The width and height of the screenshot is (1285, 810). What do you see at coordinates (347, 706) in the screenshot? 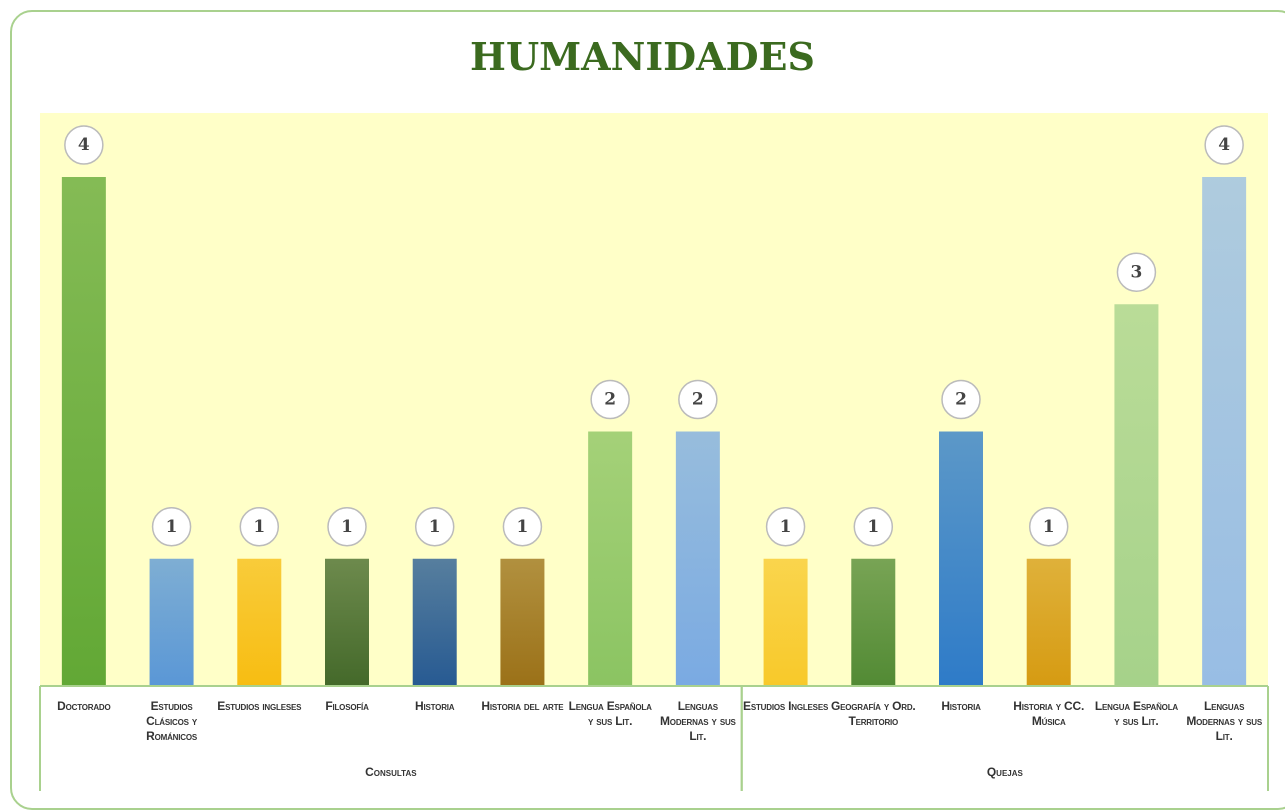
I see `x-tick-label: Filosofía` at bounding box center [347, 706].